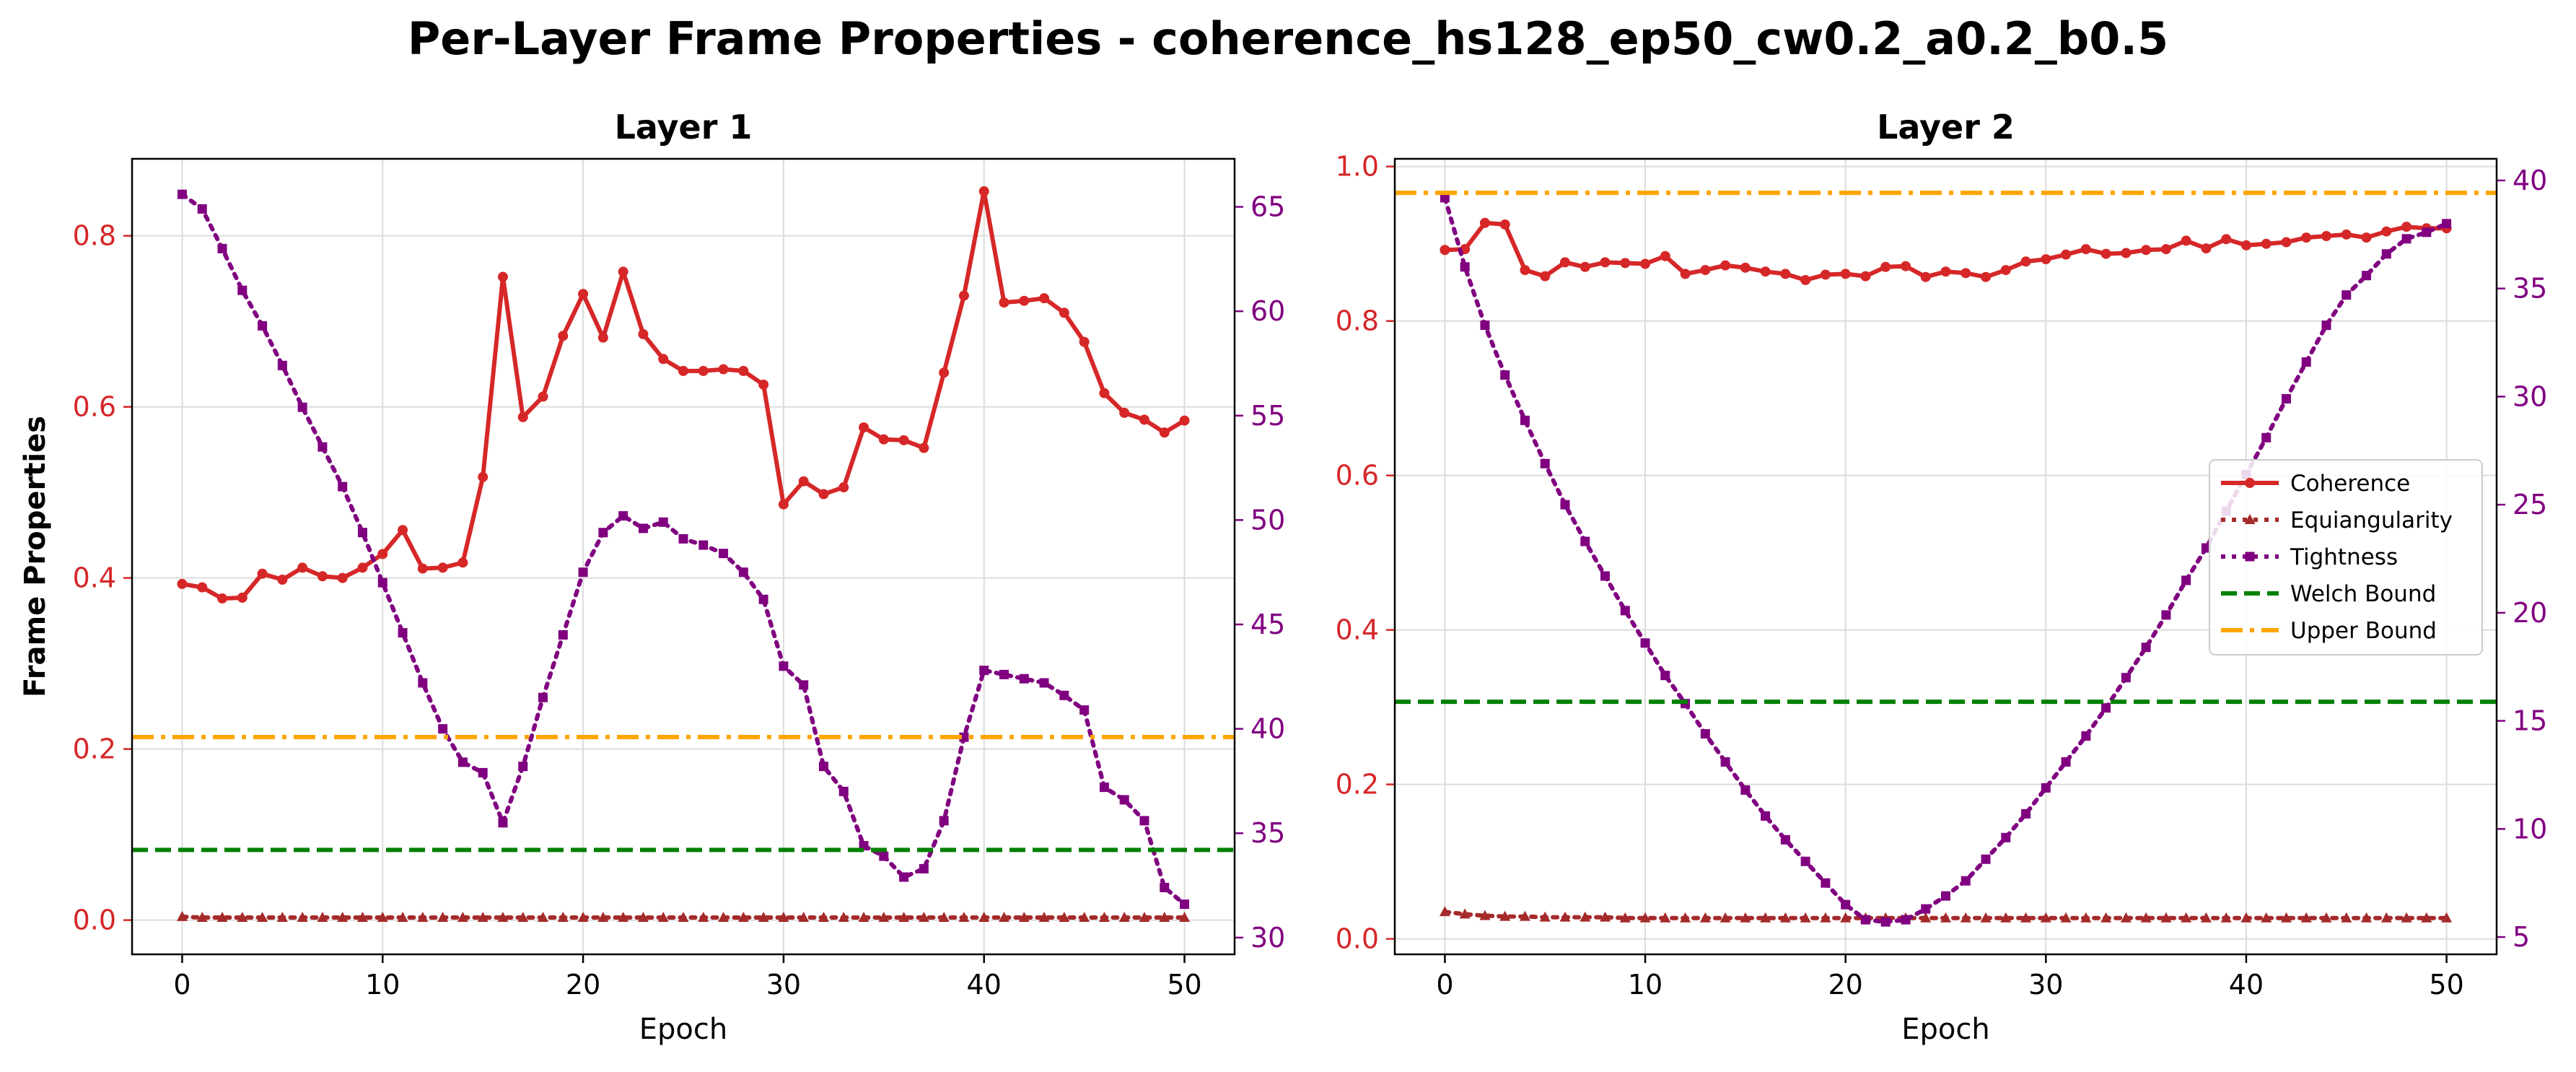 This screenshot has height=1072, width=2576. Describe the element at coordinates (94, 749) in the screenshot. I see `layer-1-ytick-label: 0.2` at that location.